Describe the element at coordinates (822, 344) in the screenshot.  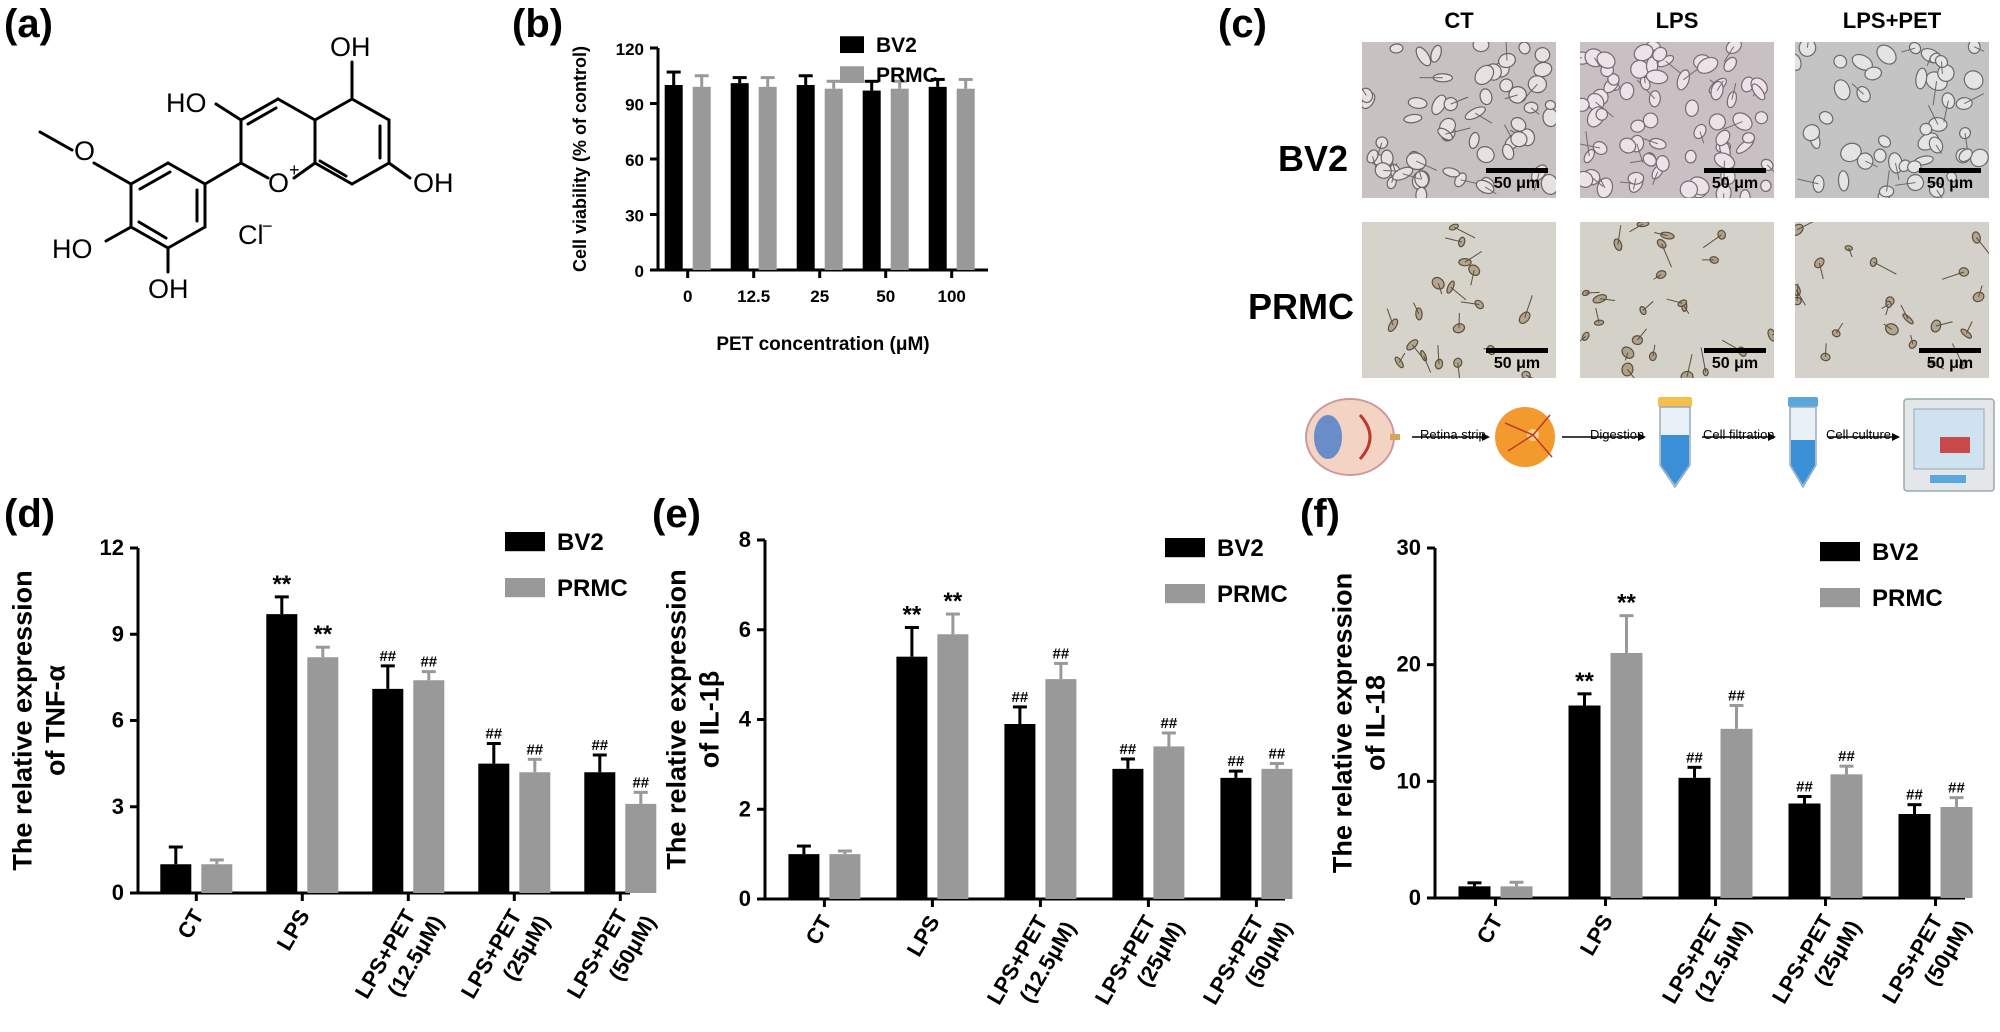
I see `x-axis-label: PET concentration (μM)` at that location.